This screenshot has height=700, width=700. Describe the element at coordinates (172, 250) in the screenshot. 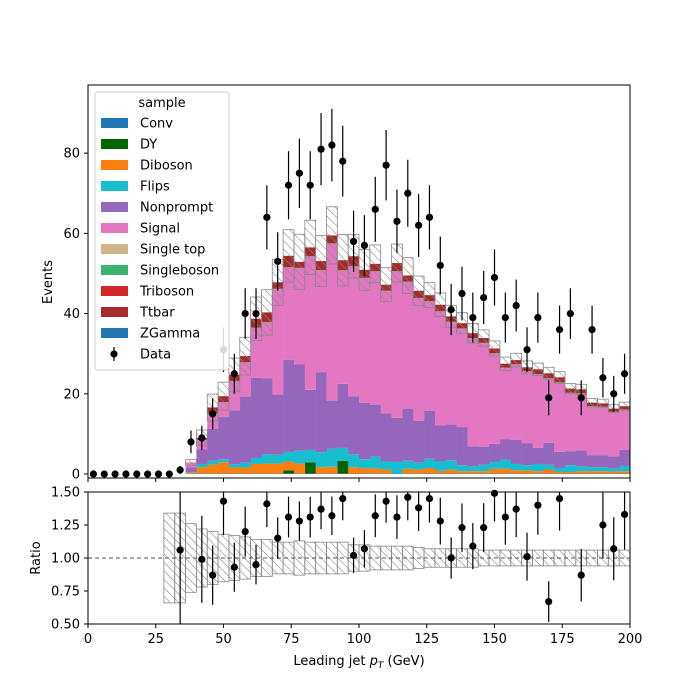

I see `legend-label: Single top` at that location.